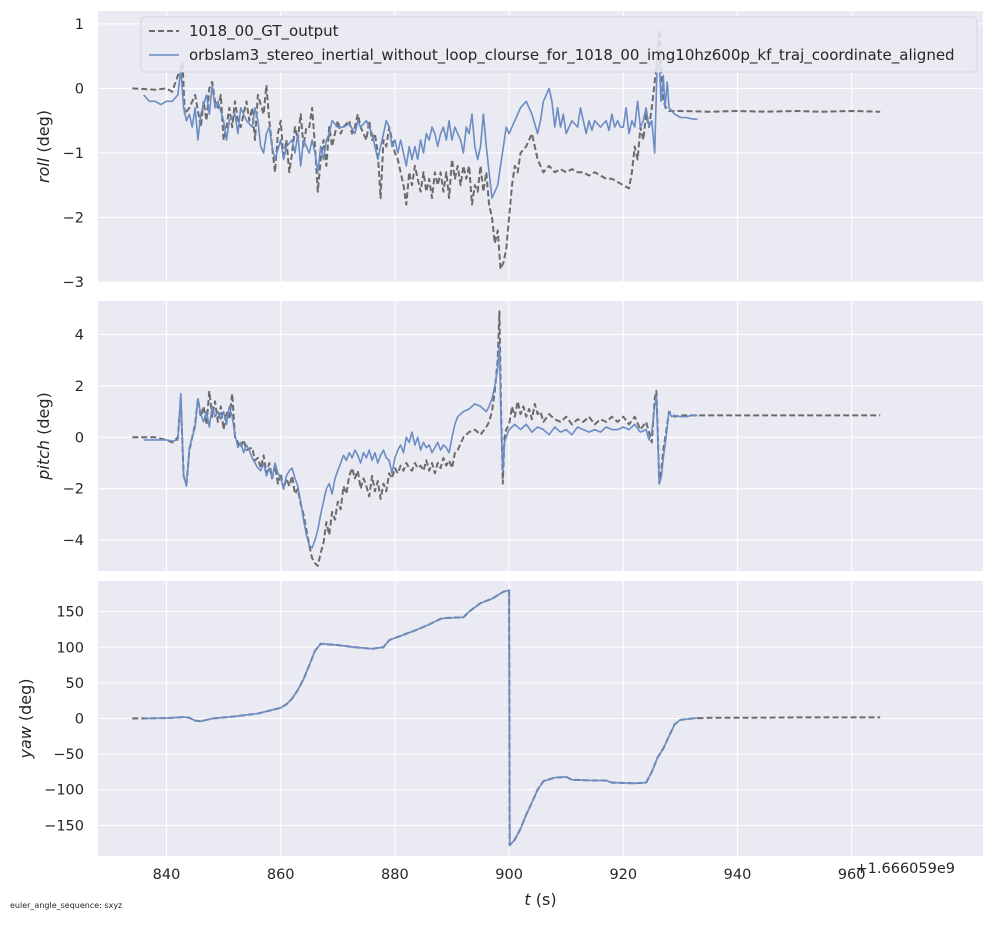 This screenshot has width=993, height=925. I want to click on y-axis-label-pitch: pitch (deg), so click(43, 436).